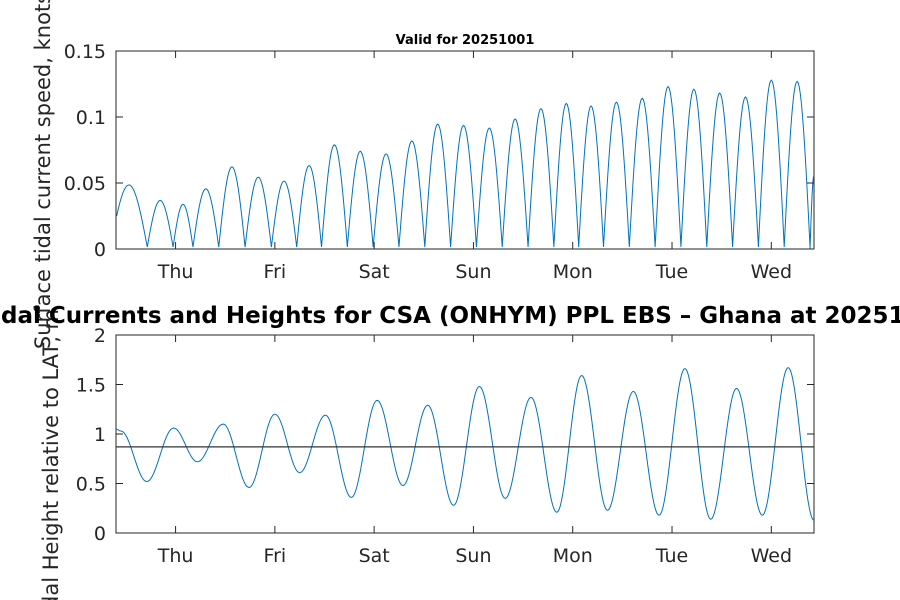 The height and width of the screenshot is (600, 900). What do you see at coordinates (91, 485) in the screenshot?
I see `y-tick-label: 0.5` at bounding box center [91, 485].